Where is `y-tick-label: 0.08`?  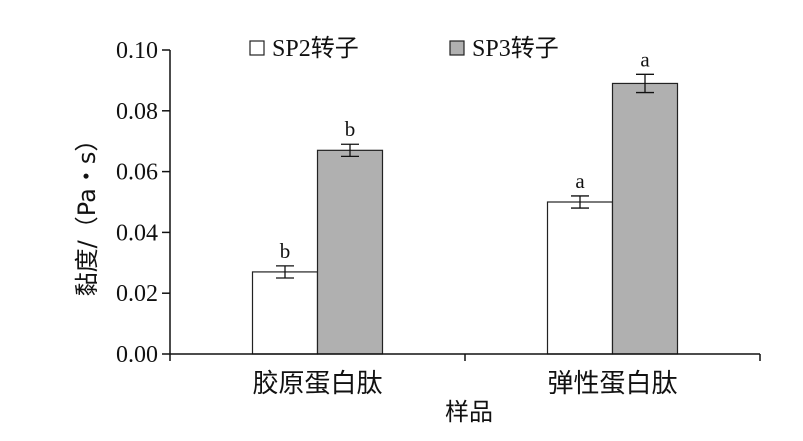
y-tick-label: 0.08 is located at coordinates (137, 112).